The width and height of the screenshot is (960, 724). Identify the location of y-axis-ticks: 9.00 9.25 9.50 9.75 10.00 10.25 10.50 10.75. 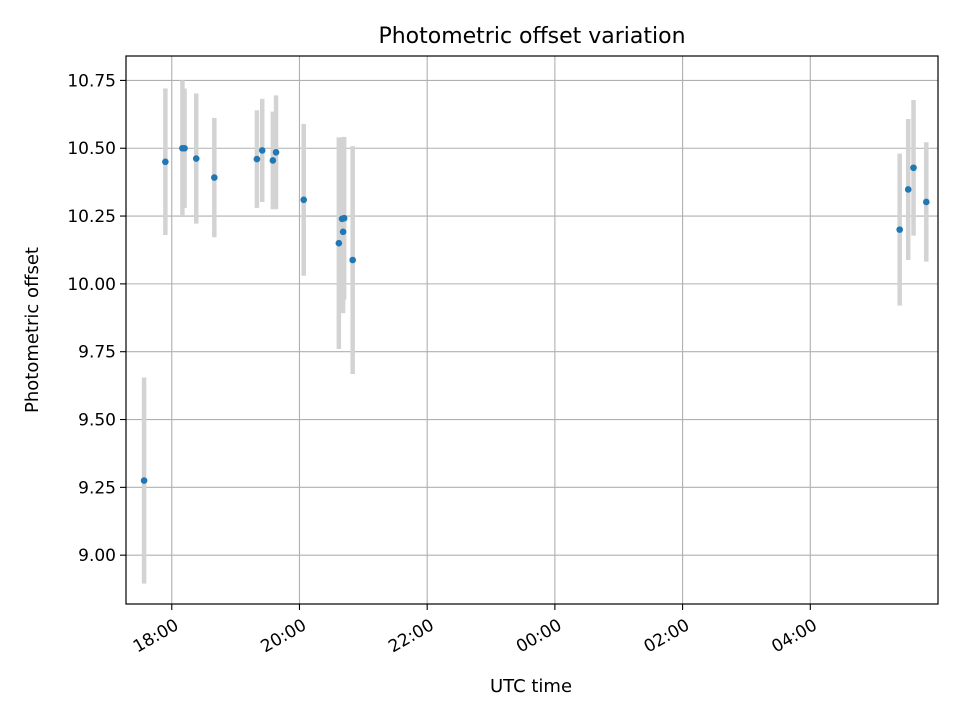
(96, 318).